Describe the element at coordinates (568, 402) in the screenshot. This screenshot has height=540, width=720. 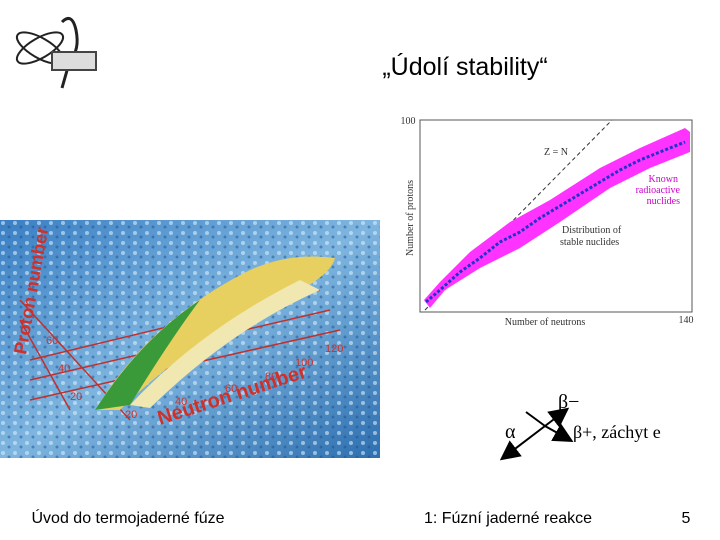
I see `beta-minus-label: β−` at that location.